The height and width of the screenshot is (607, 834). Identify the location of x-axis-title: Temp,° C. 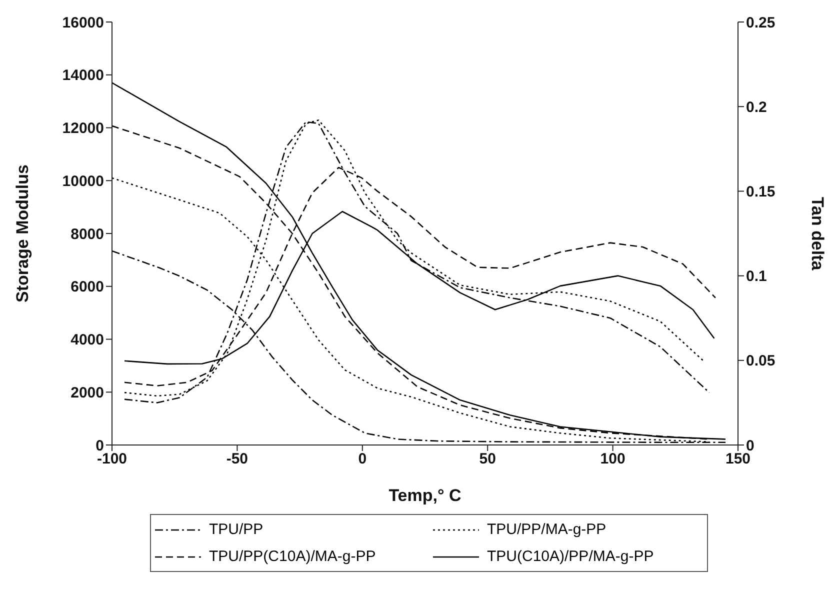
(425, 495).